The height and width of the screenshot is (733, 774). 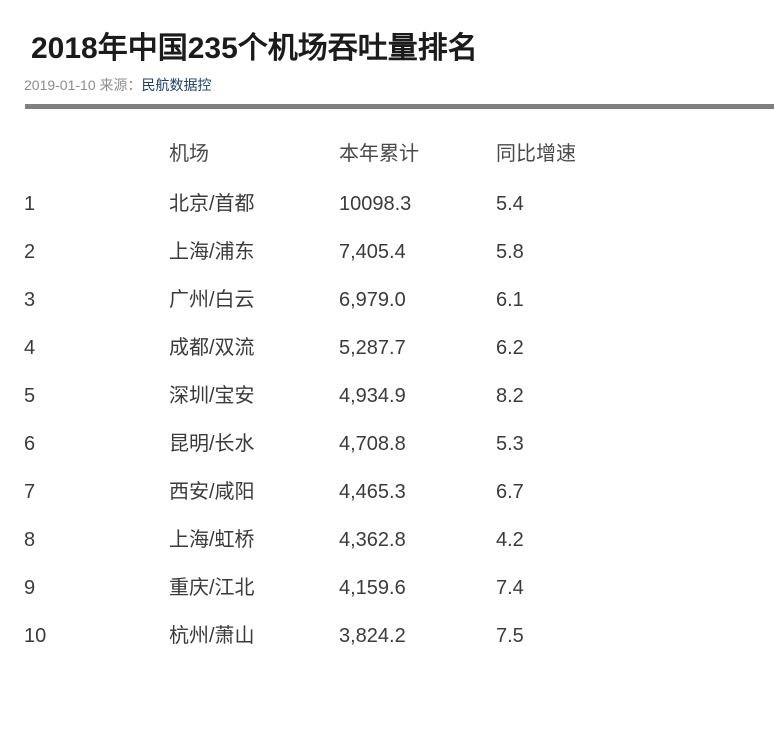 What do you see at coordinates (536, 154) in the screenshot?
I see `column-header-growth: 同比增速` at bounding box center [536, 154].